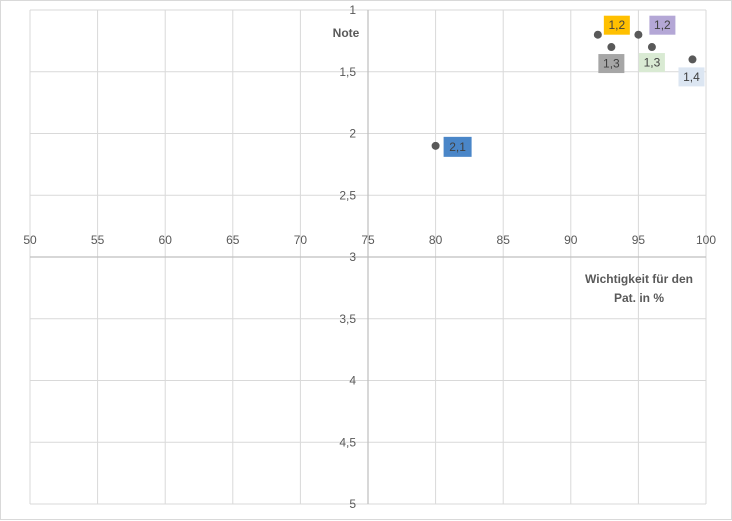  I want to click on data-label: 1,4, so click(691, 77).